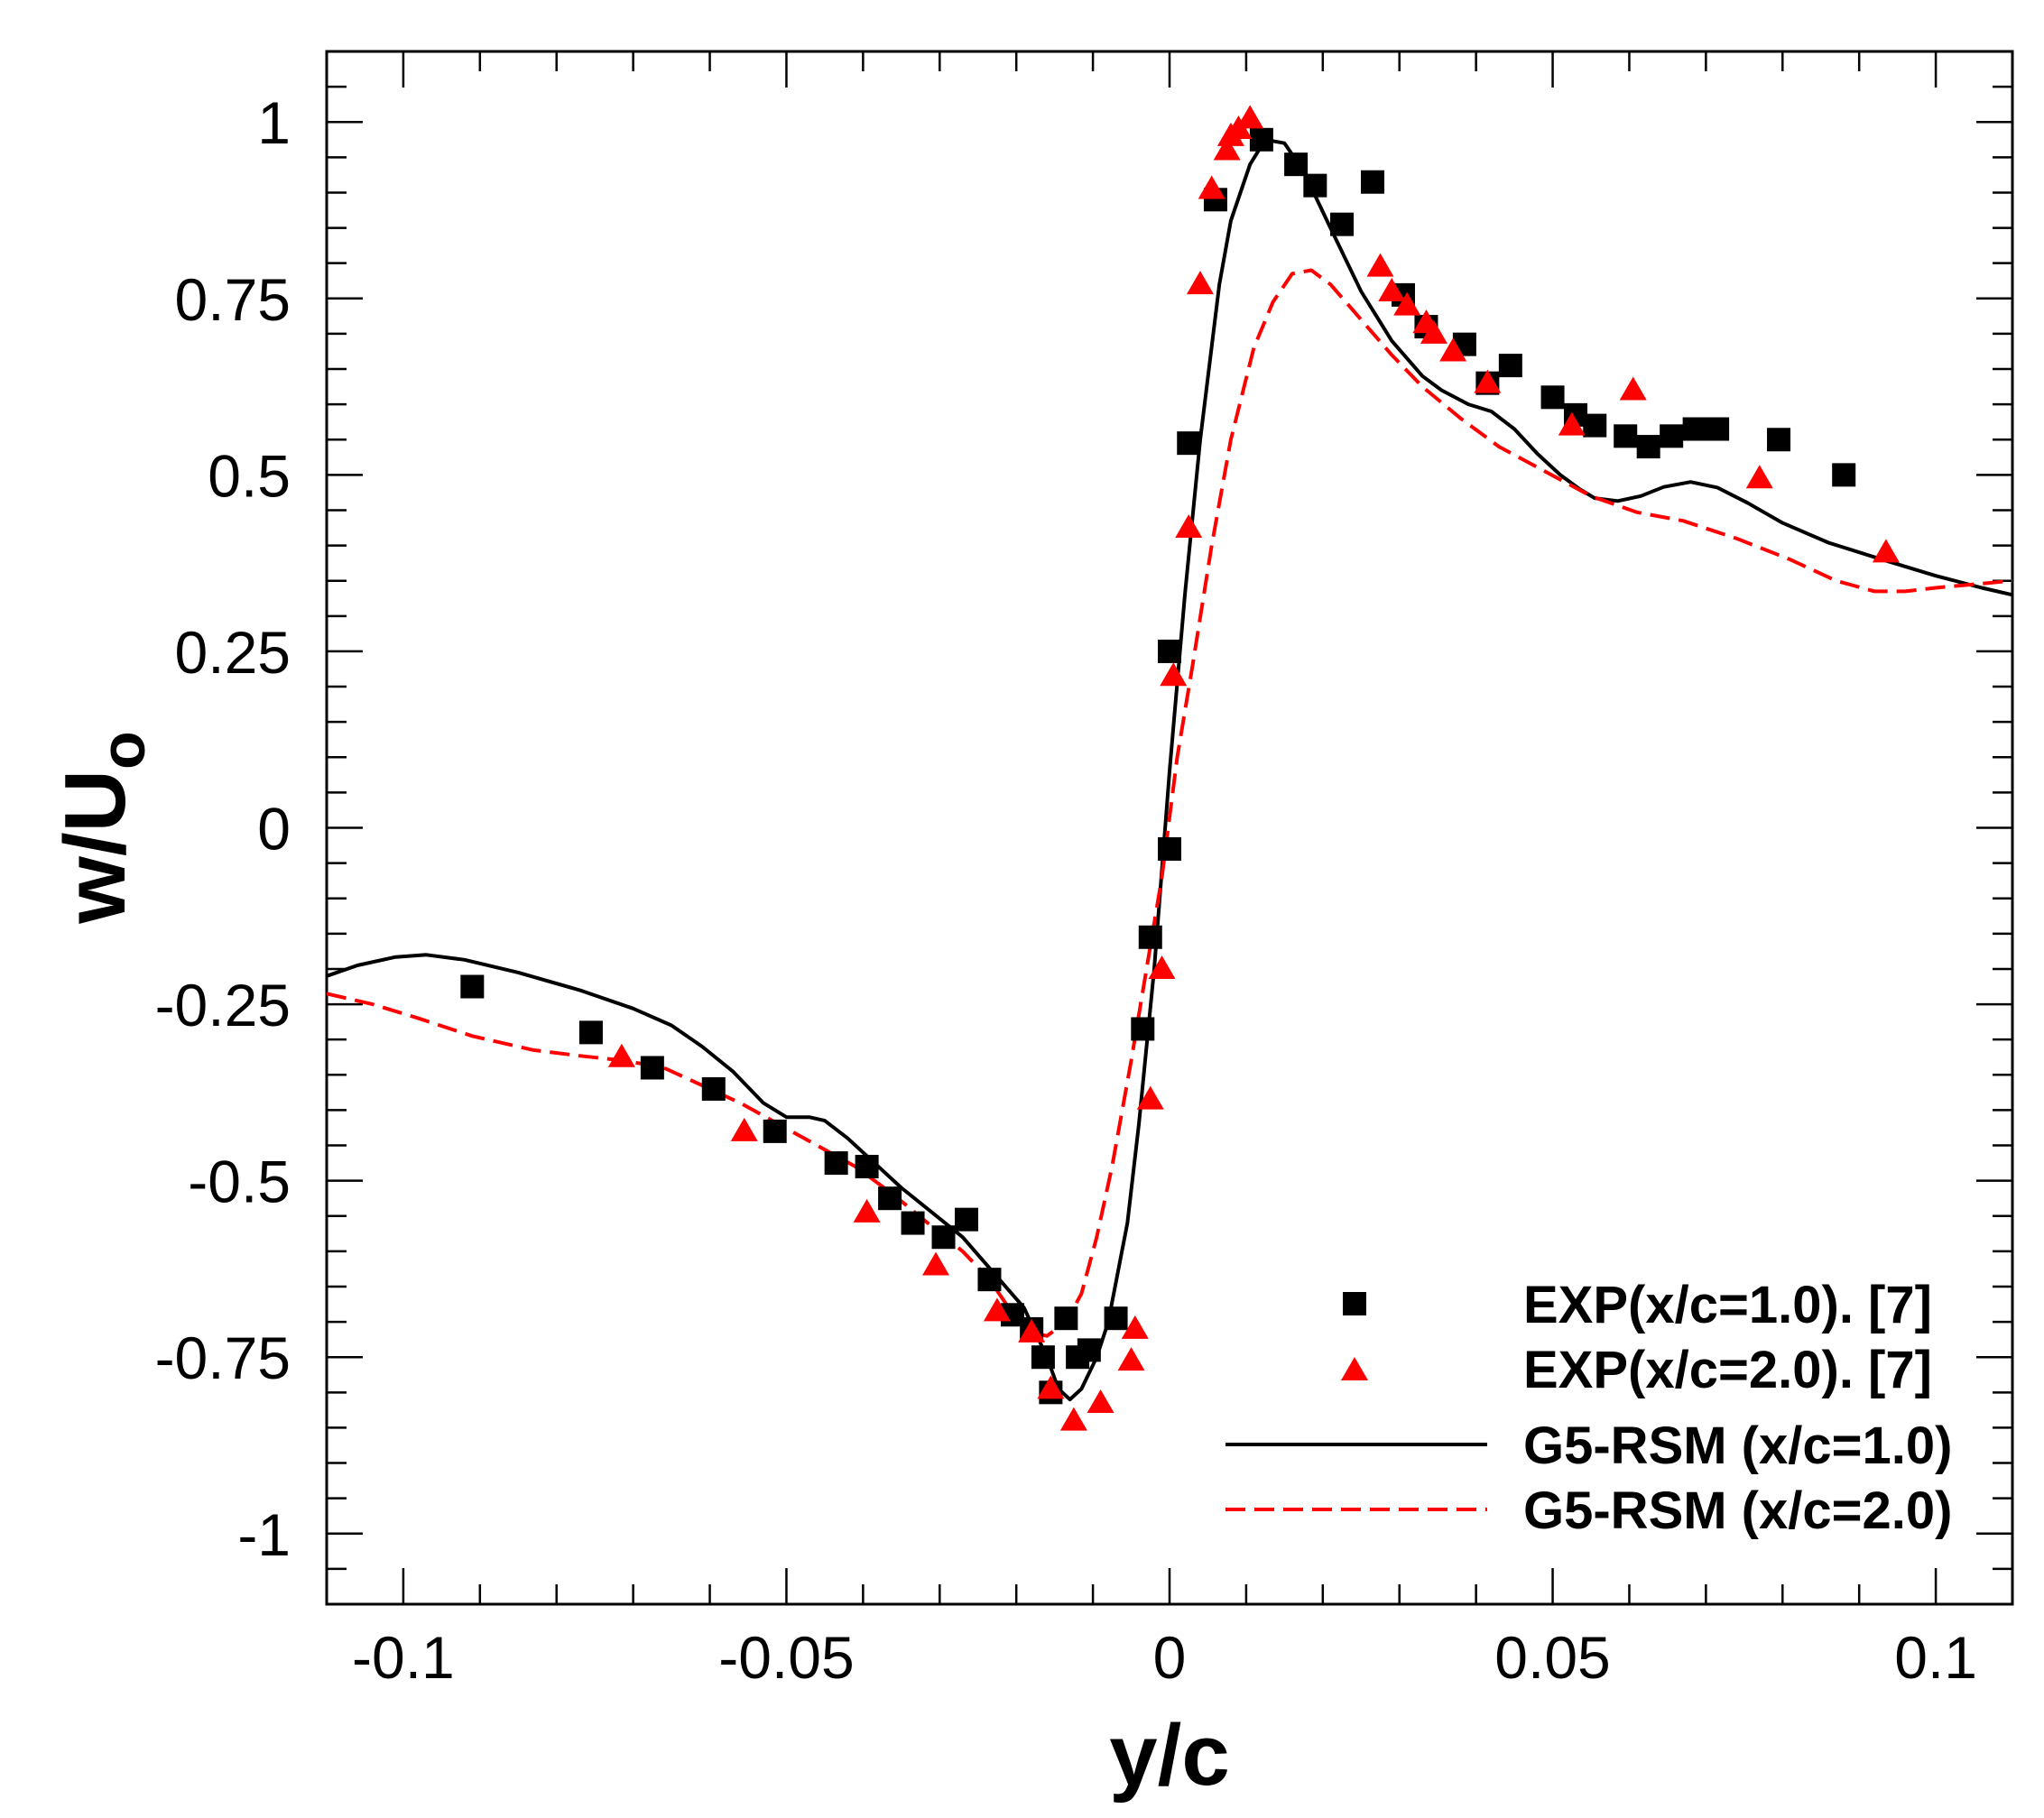  Describe the element at coordinates (223, 1005) in the screenshot. I see `y-tick-label: -0.25` at that location.